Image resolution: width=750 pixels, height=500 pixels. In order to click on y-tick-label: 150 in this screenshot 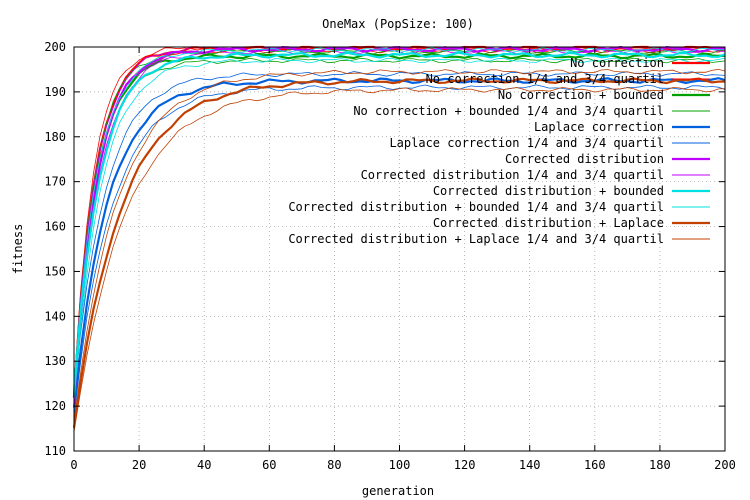, I will do `click(55, 271)`.